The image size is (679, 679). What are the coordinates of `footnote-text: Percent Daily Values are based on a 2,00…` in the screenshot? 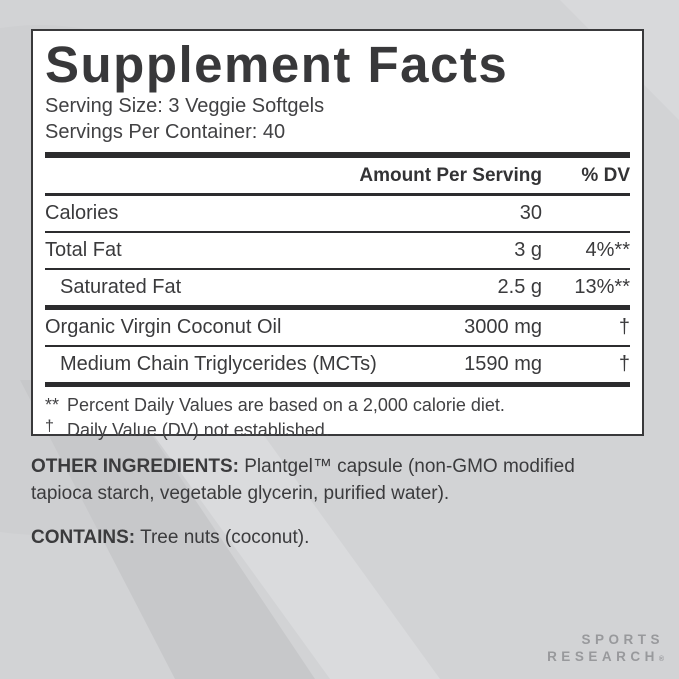 It's located at (286, 405).